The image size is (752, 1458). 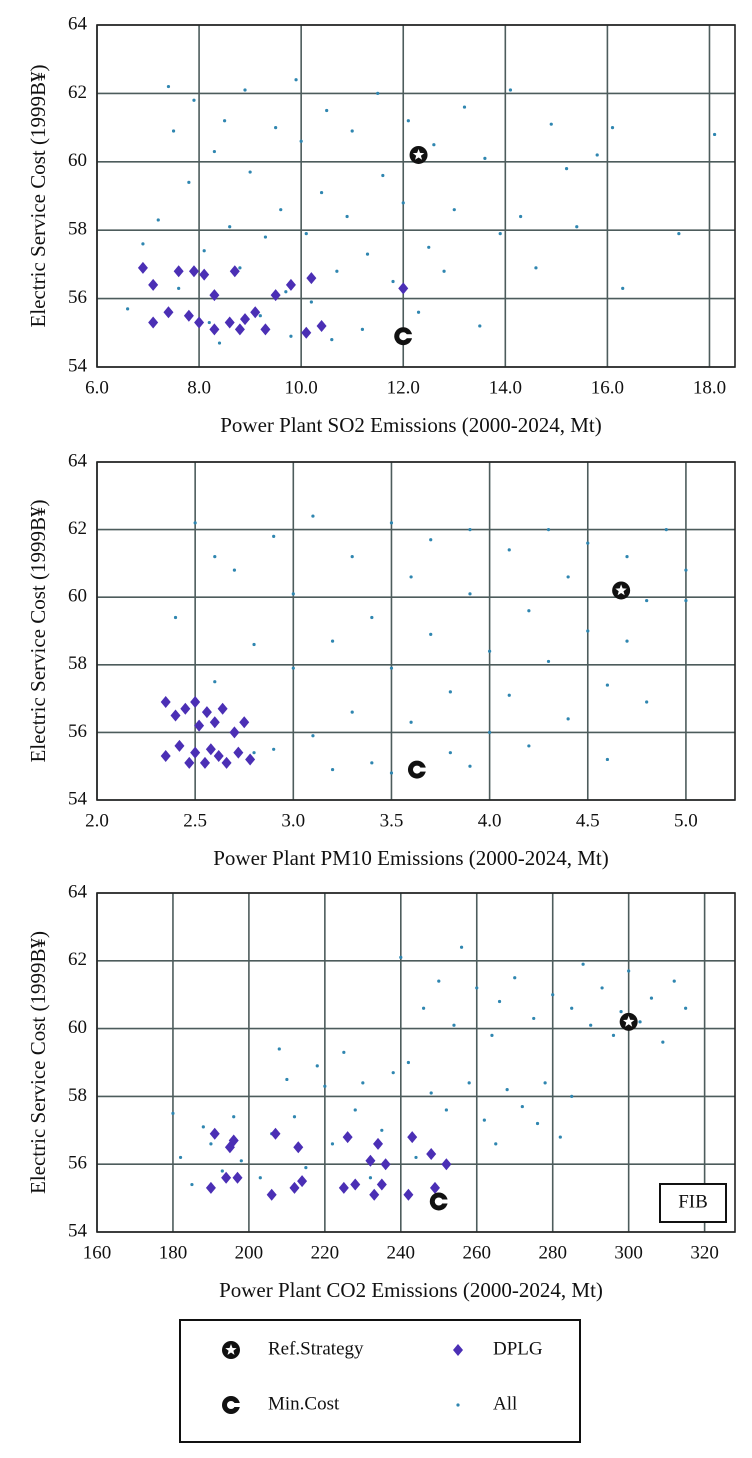 I want to click on x-tick-label: 180, so click(x=173, y=1252).